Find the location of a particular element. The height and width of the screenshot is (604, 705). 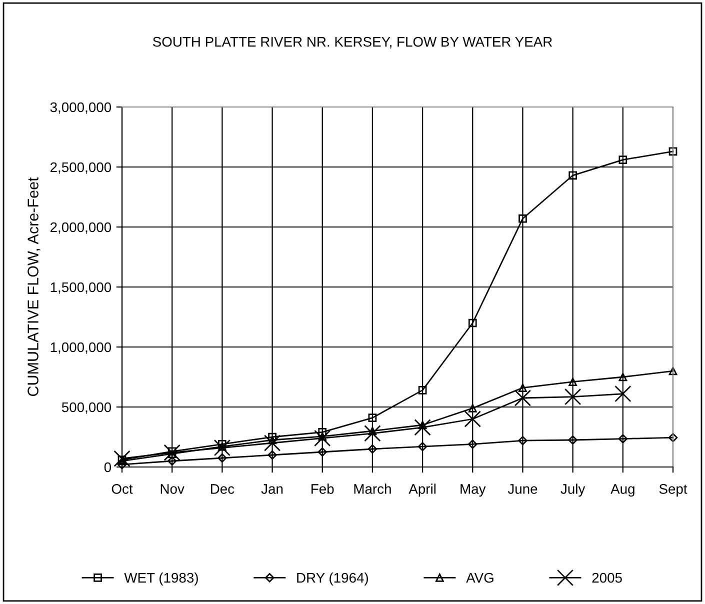

x-tick-label: April is located at coordinates (422, 490).